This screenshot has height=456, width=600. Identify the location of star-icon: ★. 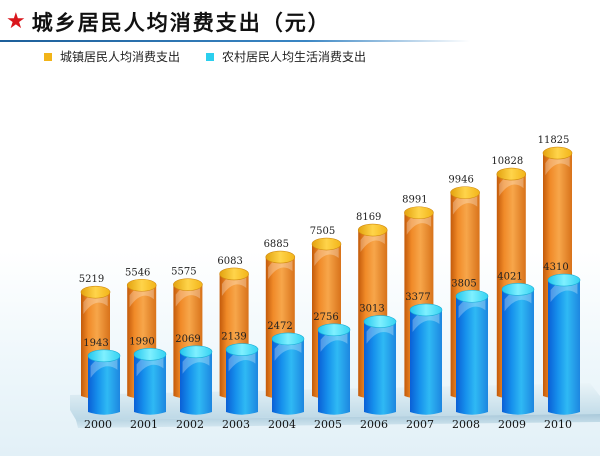
(16, 21).